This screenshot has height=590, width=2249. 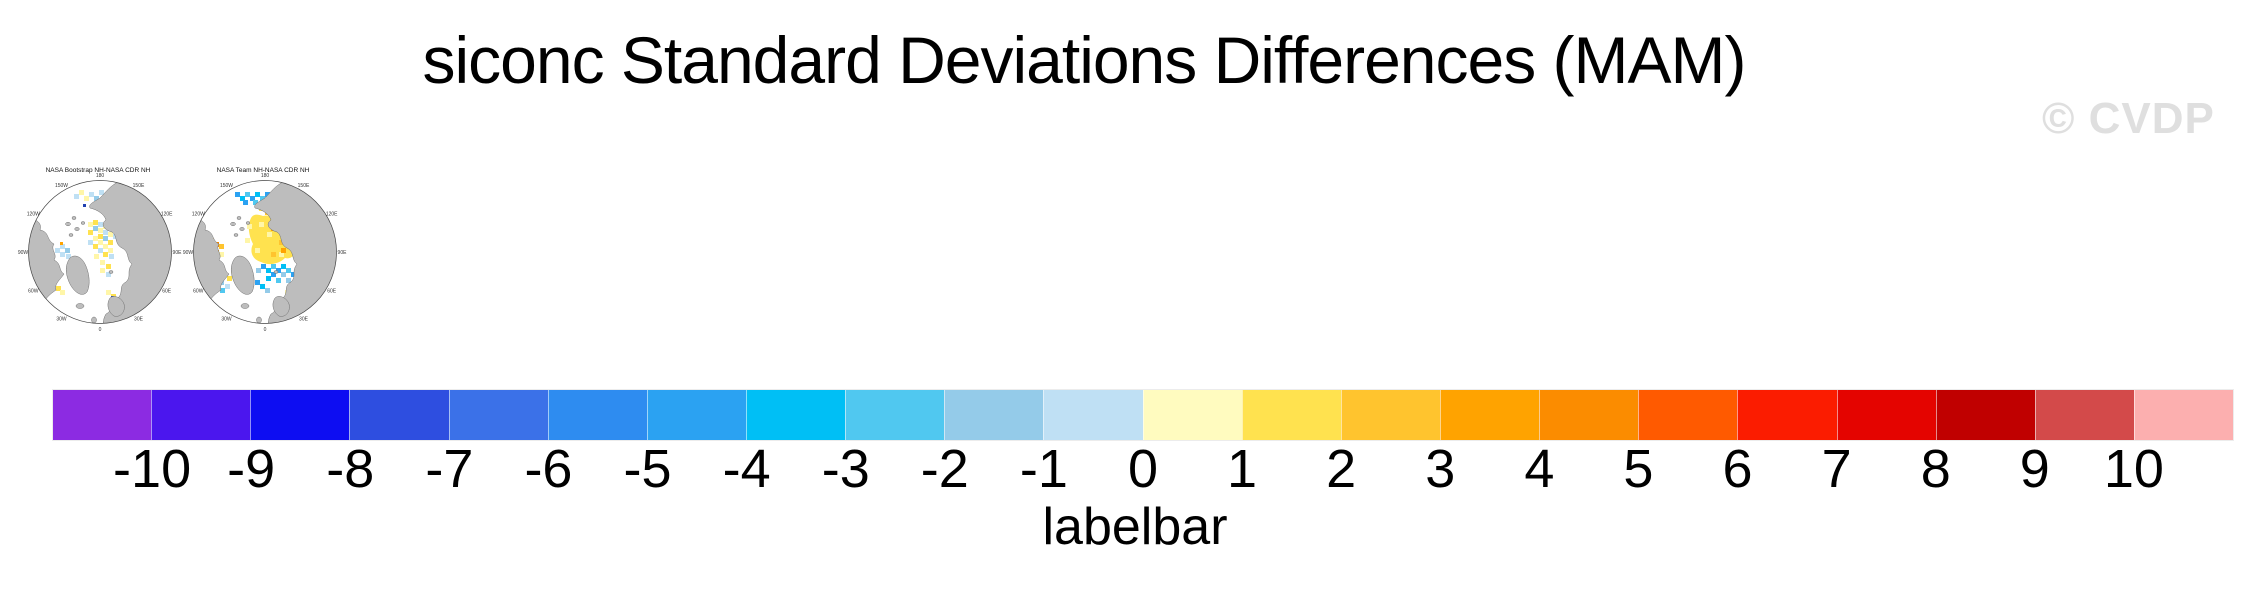 What do you see at coordinates (1242, 469) in the screenshot?
I see `labelbar-tick: 1` at bounding box center [1242, 469].